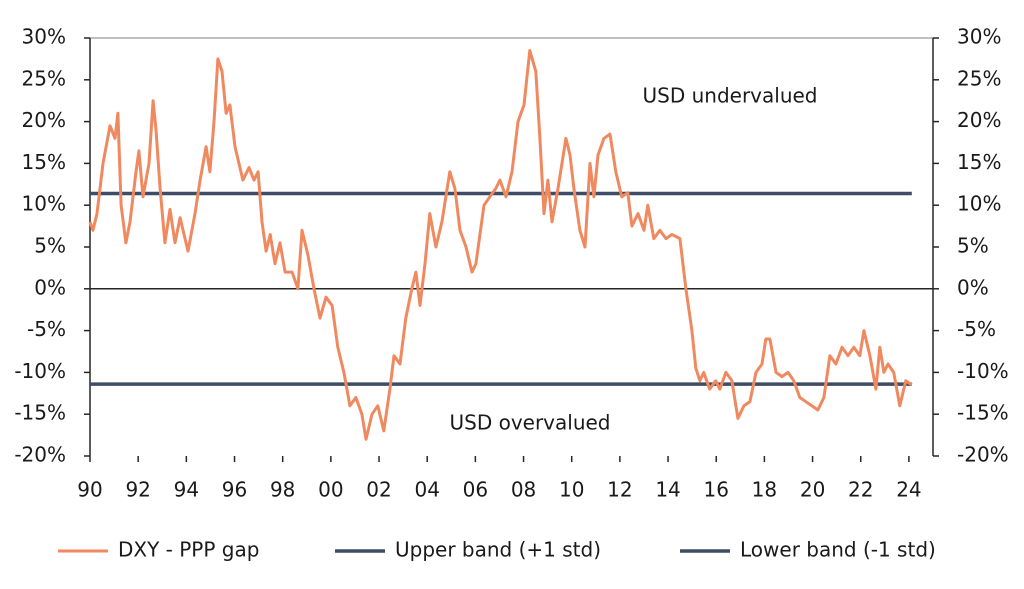  I want to click on x-tick-label: 06, so click(475, 490).